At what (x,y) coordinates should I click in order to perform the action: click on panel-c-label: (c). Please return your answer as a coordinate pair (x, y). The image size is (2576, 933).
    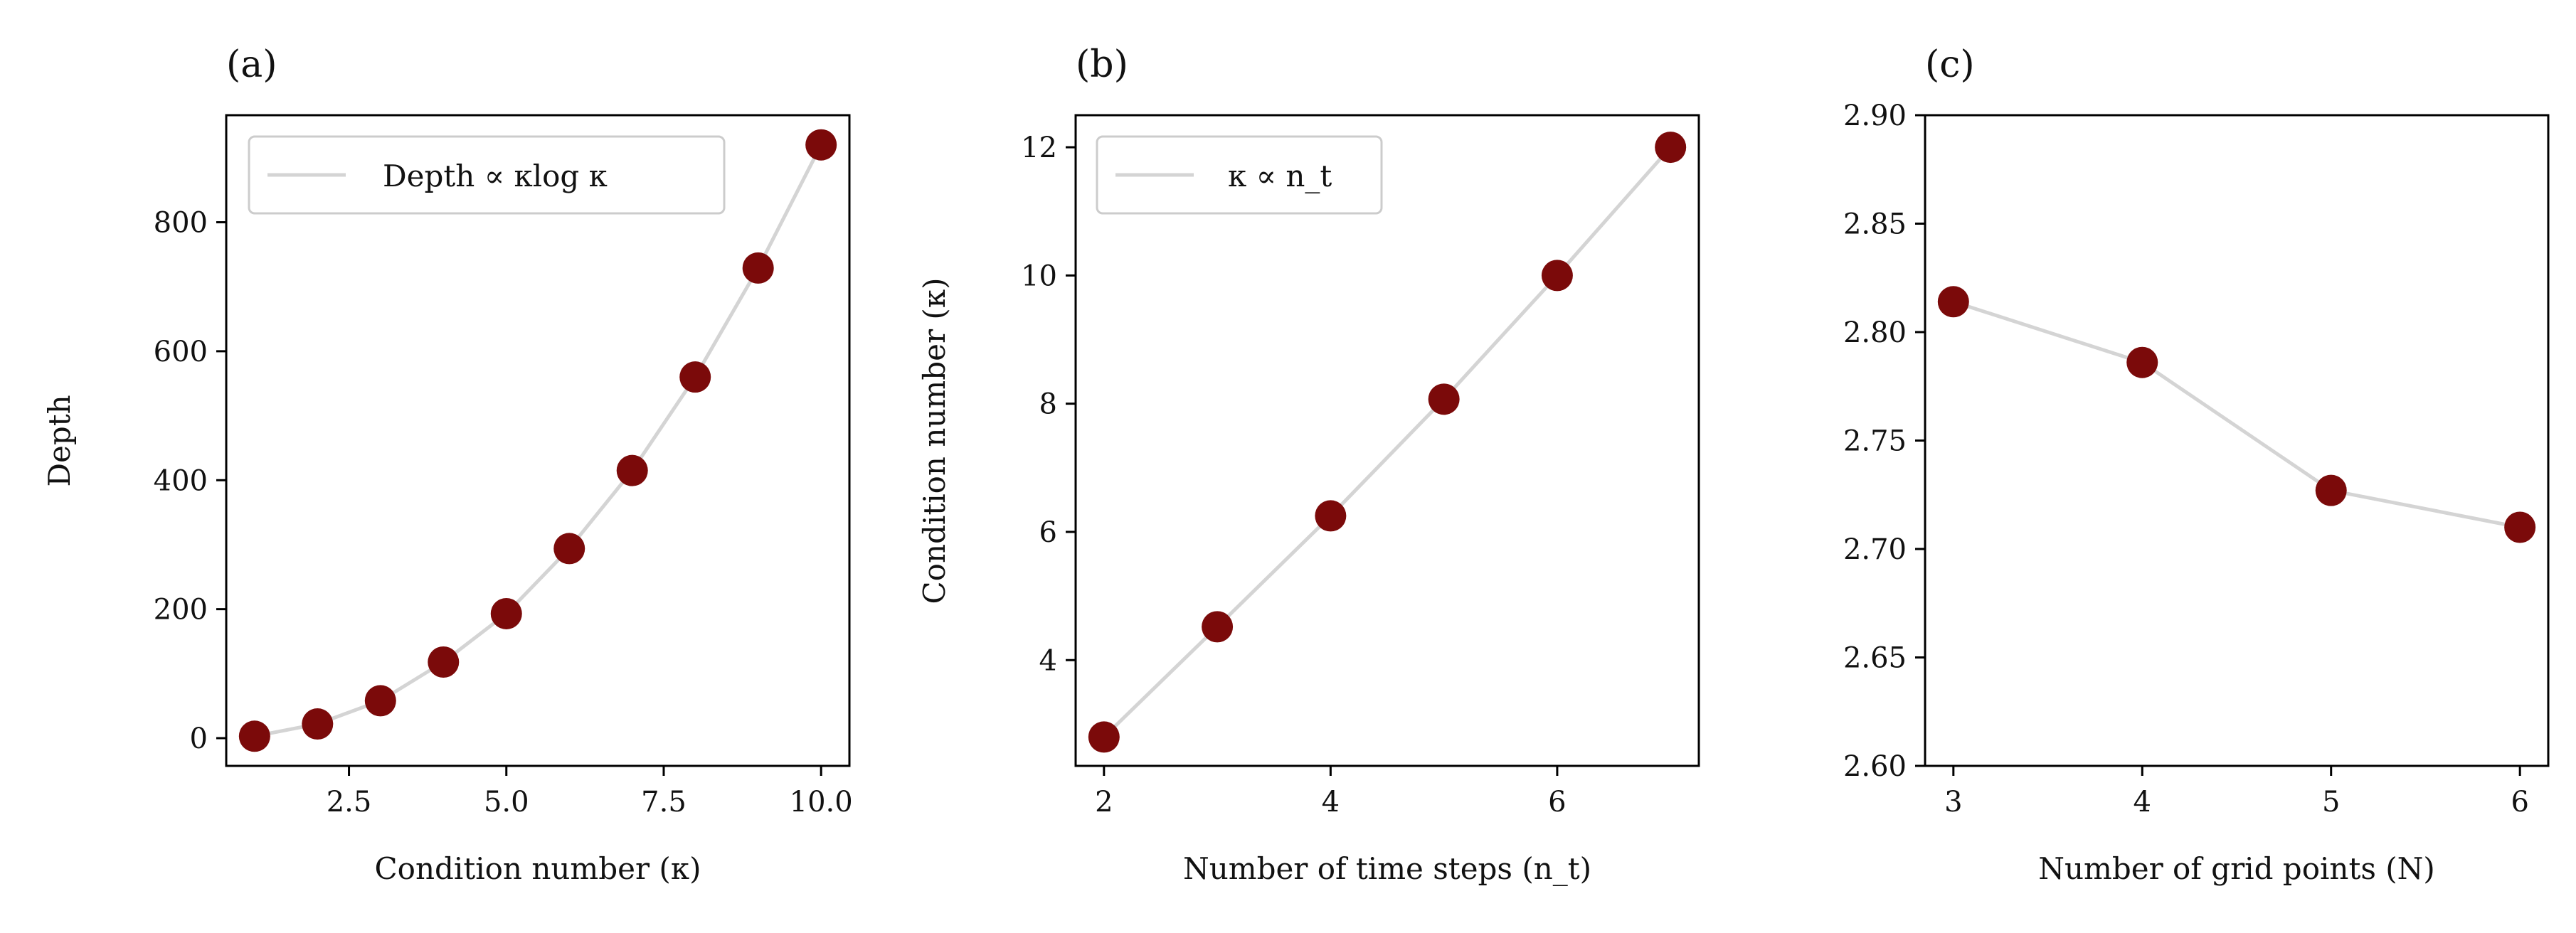
    Looking at the image, I should click on (1950, 65).